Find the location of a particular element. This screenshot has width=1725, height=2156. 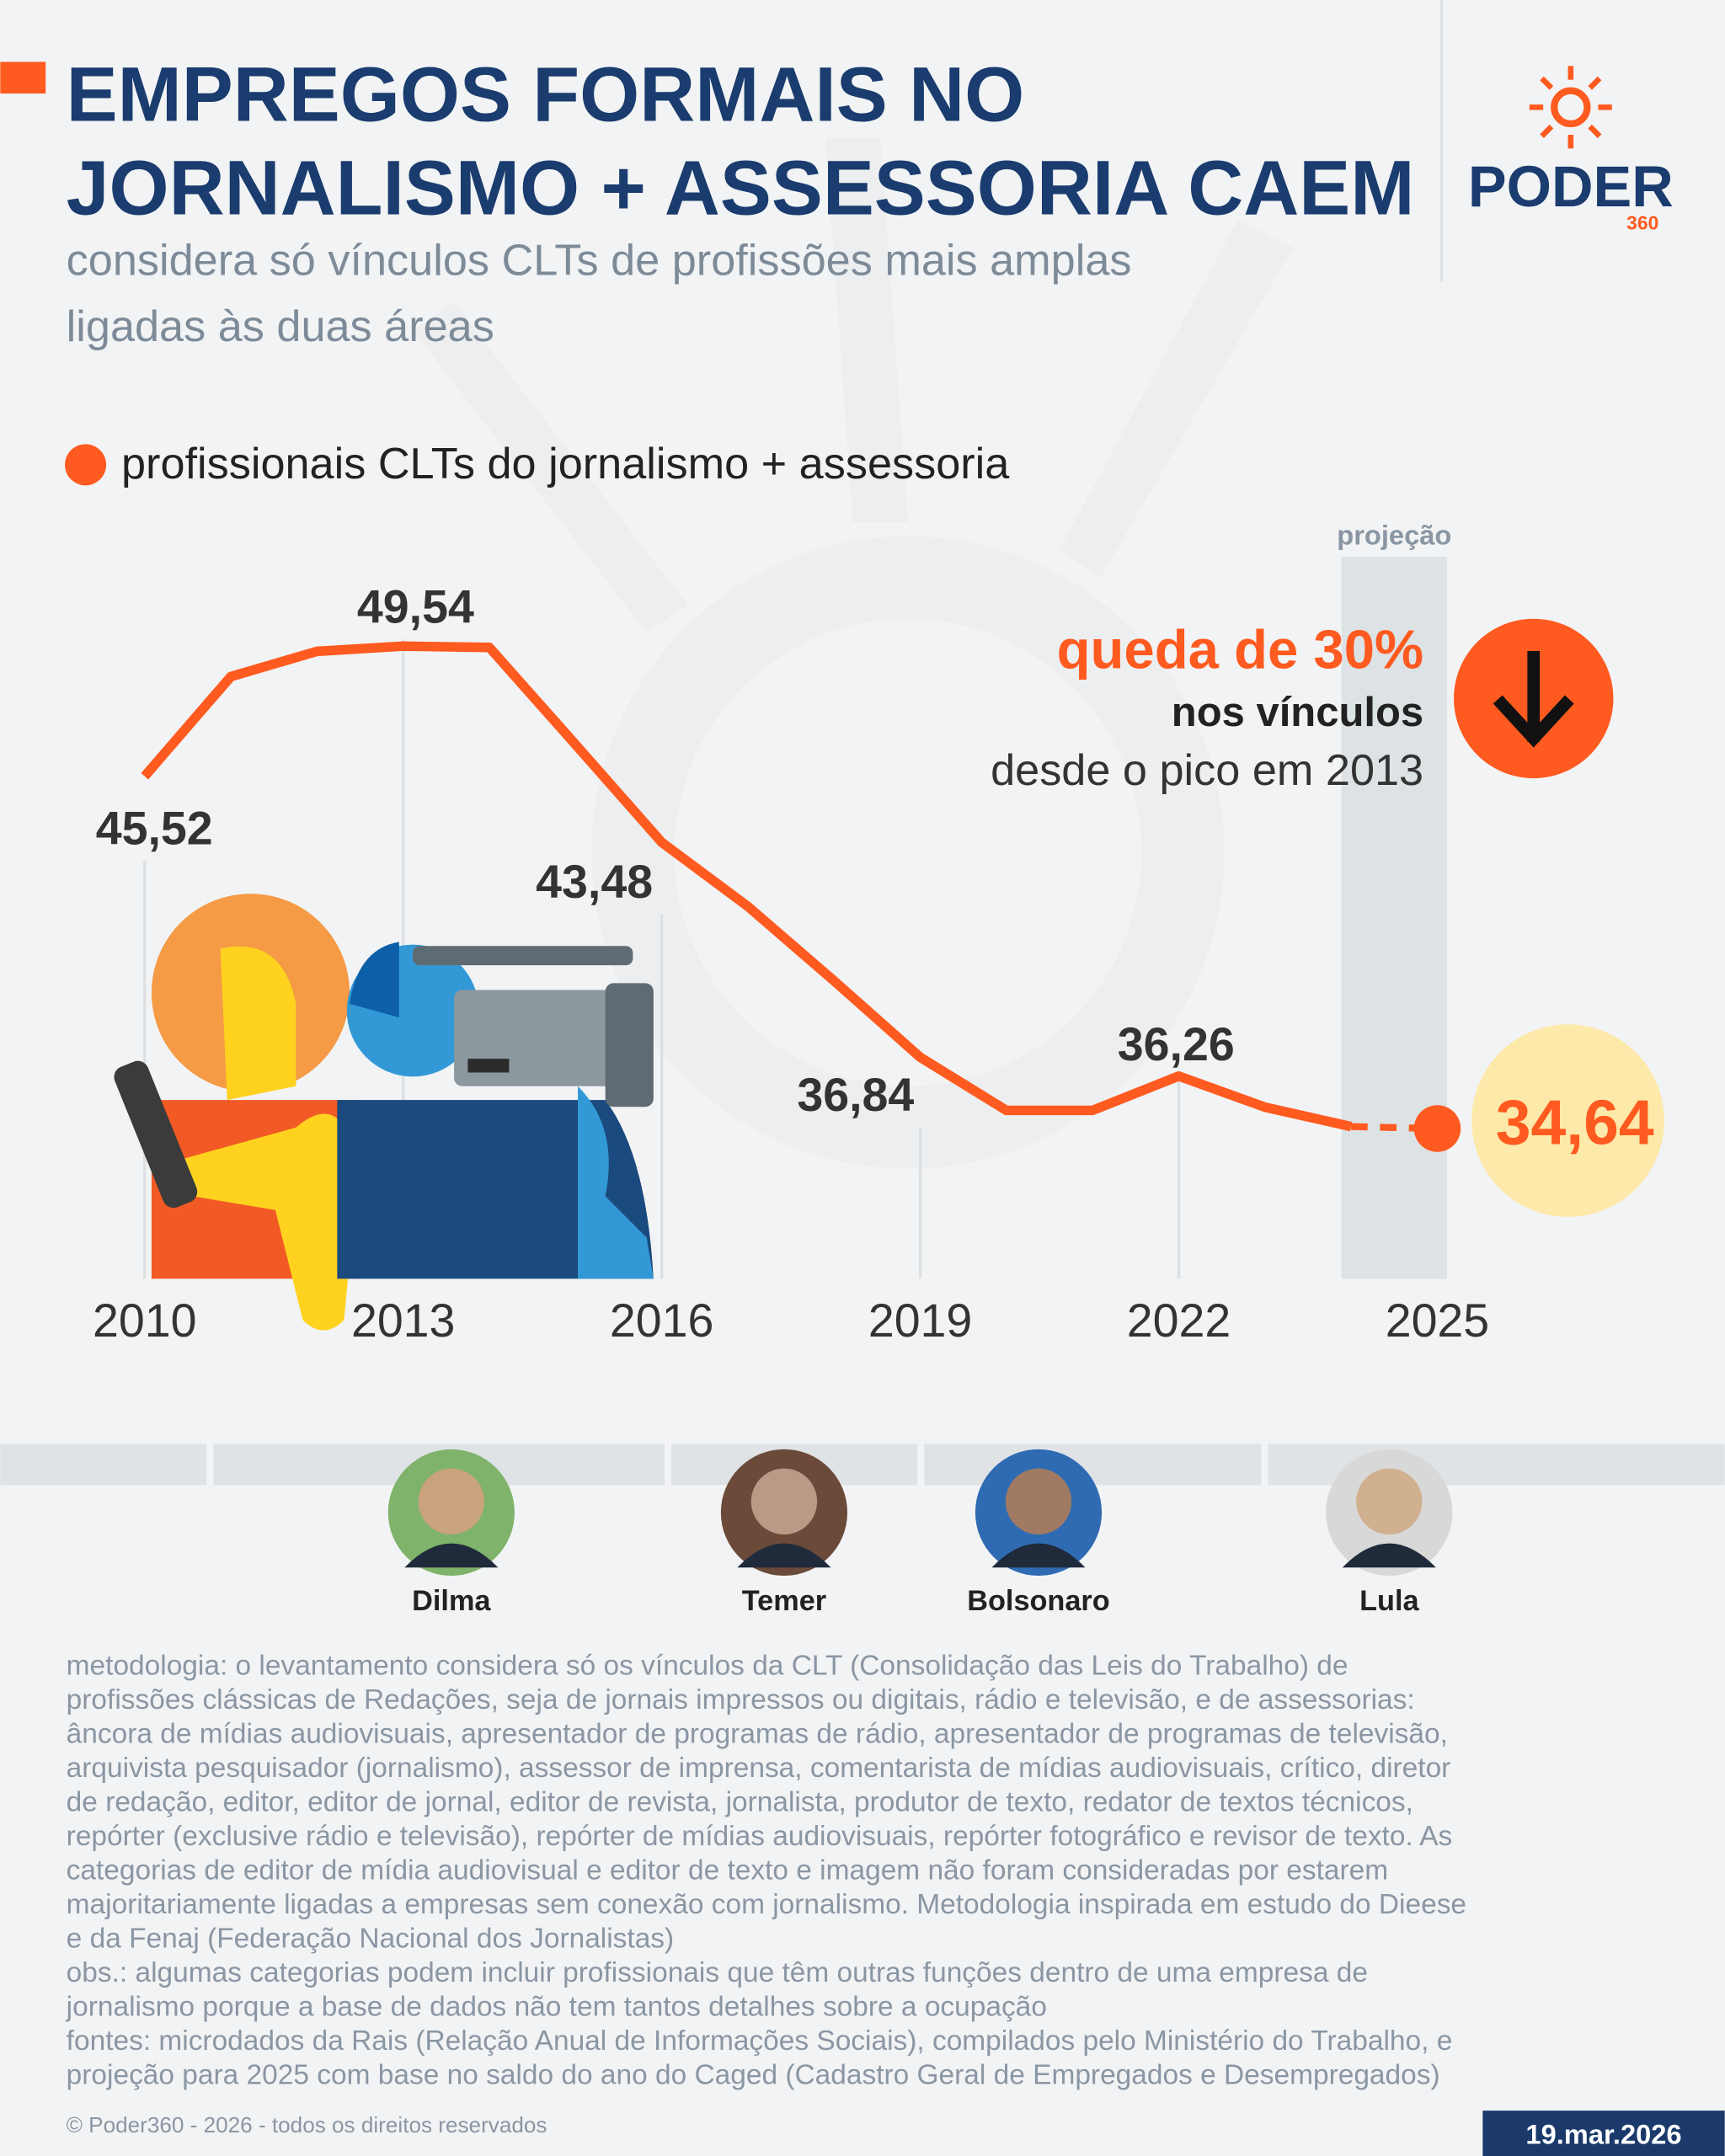

logo-rays is located at coordinates (1570, 107).